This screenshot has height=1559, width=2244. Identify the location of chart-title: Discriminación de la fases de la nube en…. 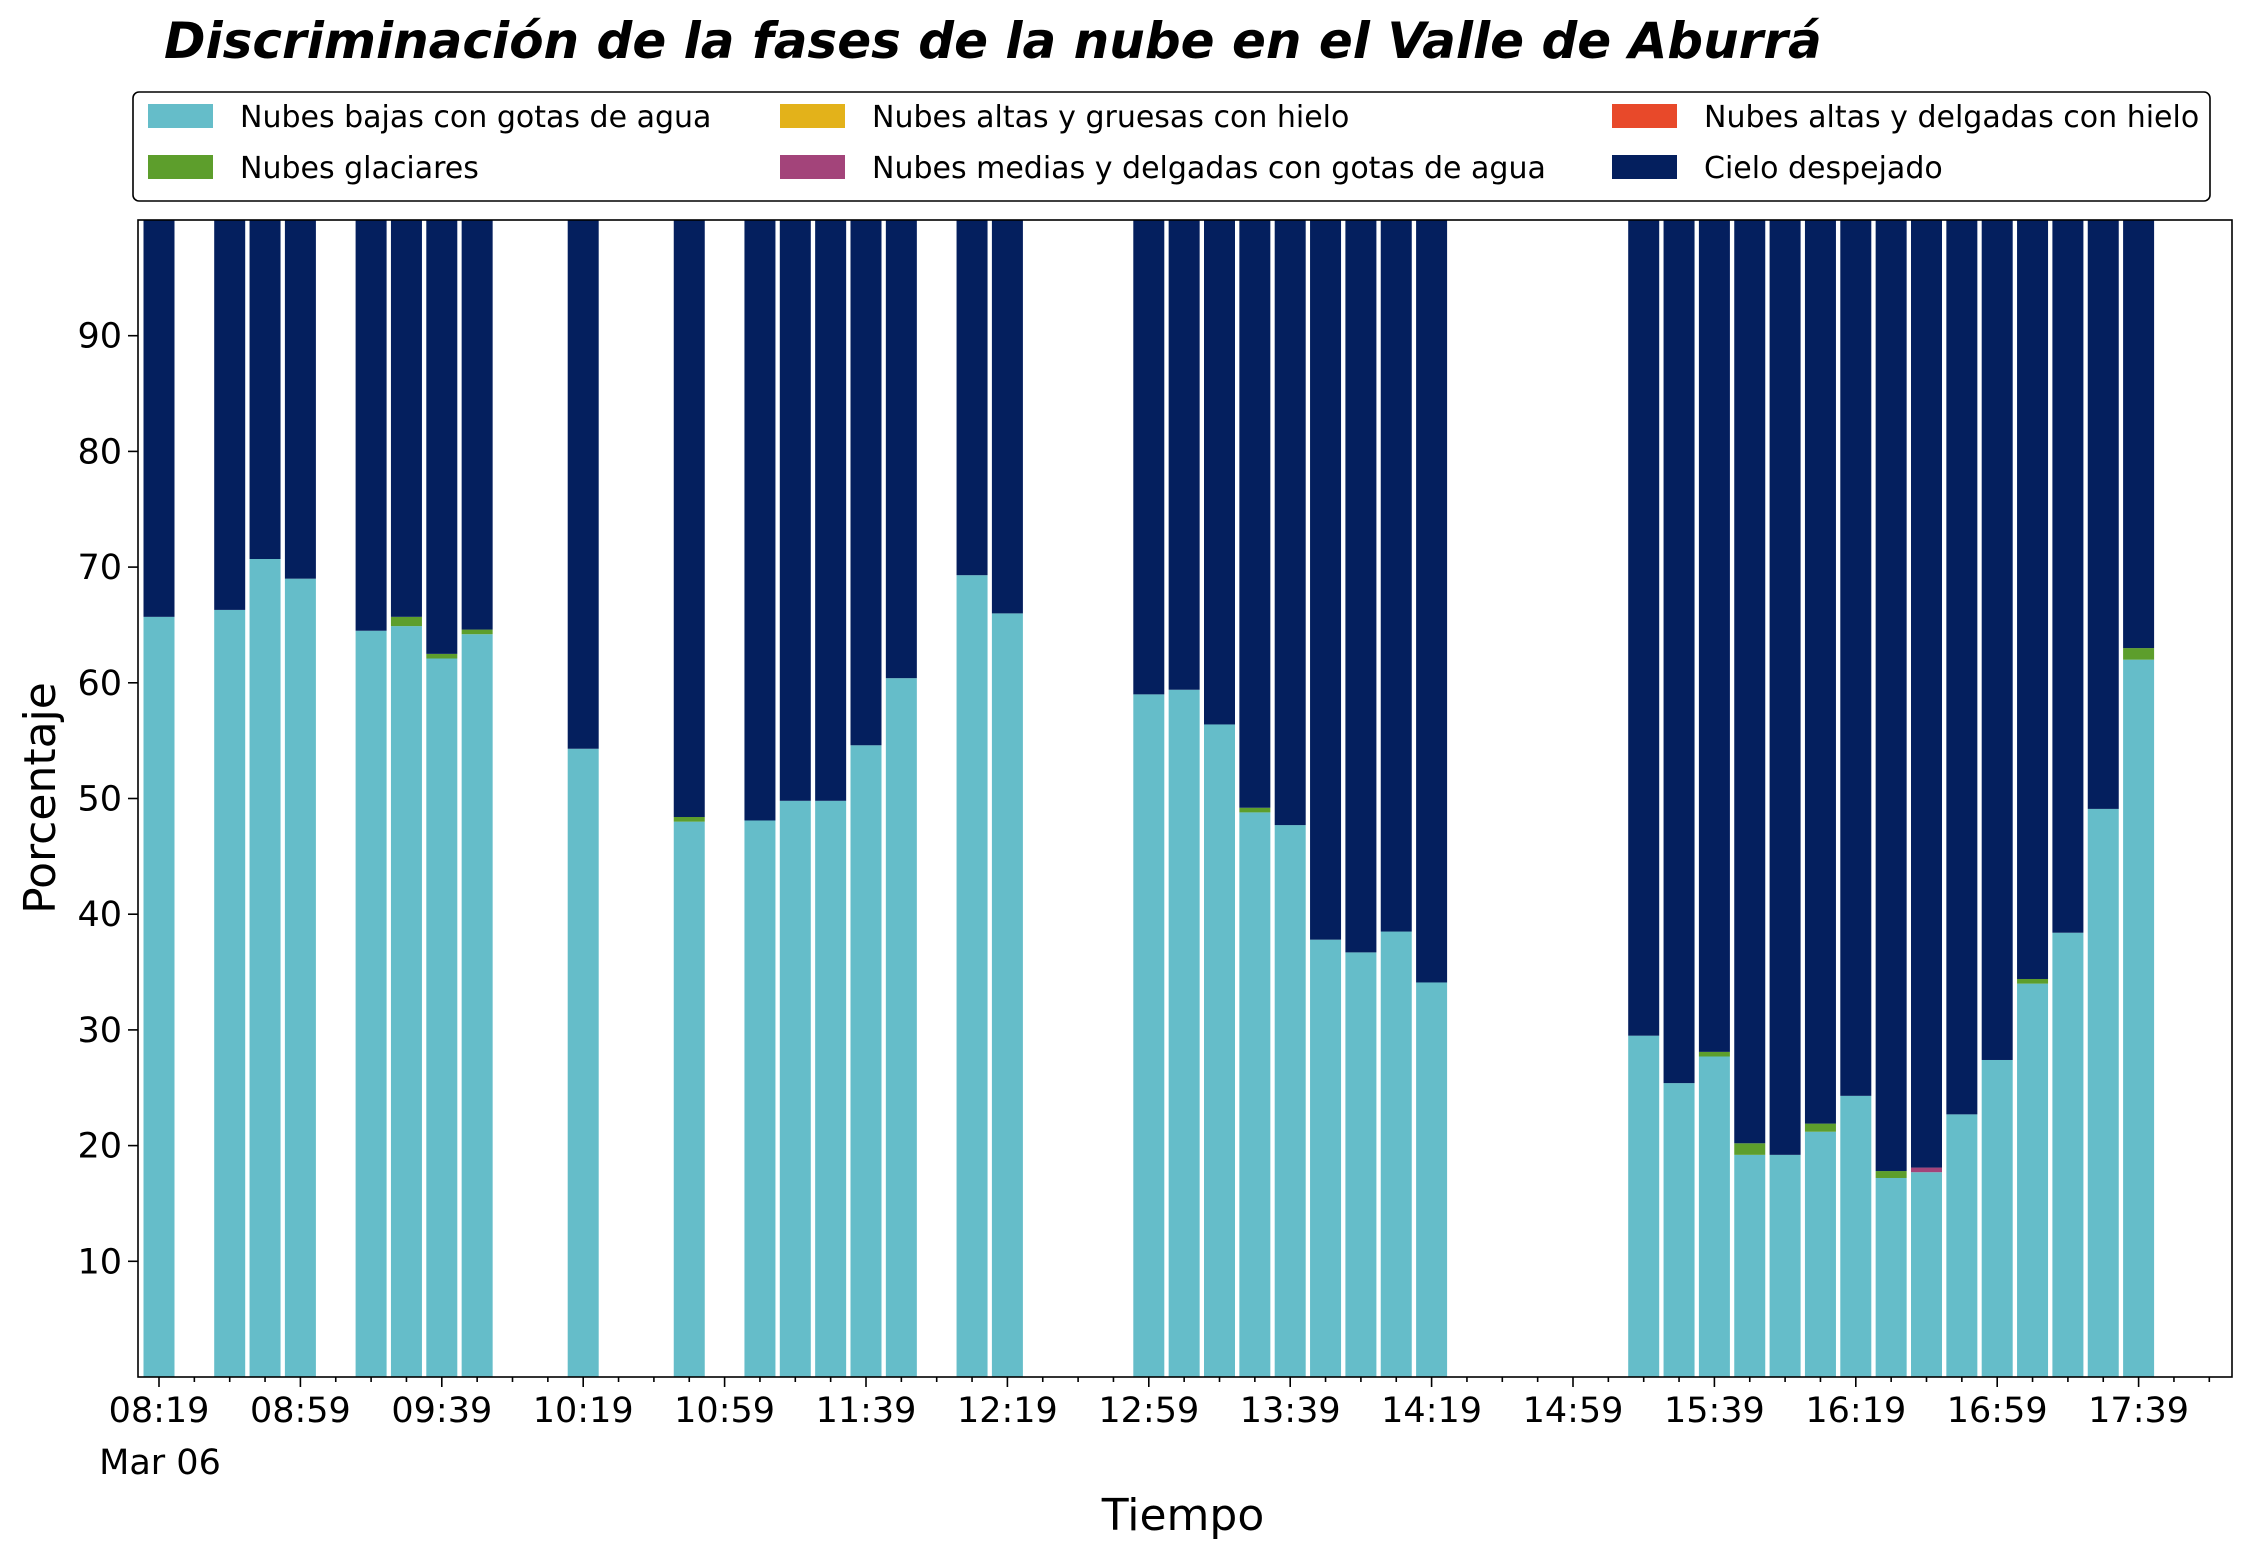
(993, 41).